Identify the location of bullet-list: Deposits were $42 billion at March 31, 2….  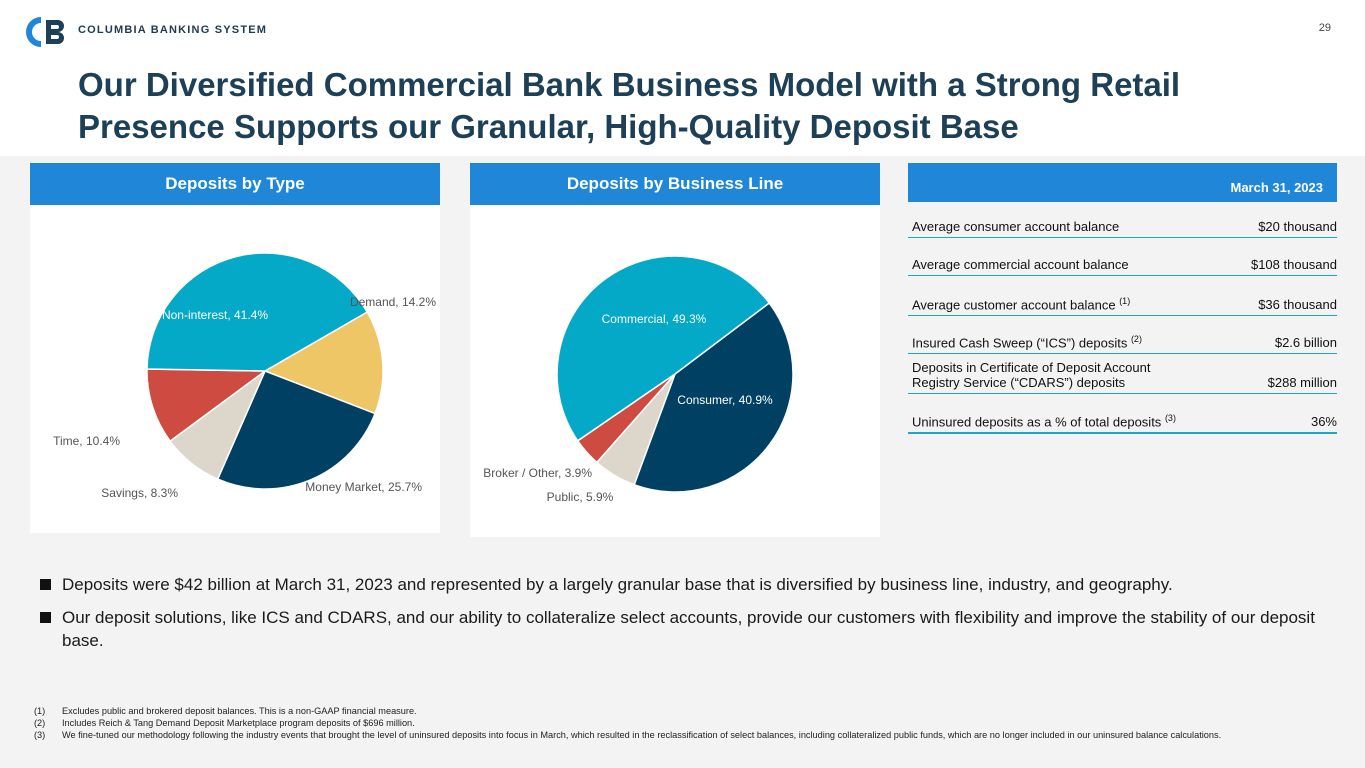
(685, 617).